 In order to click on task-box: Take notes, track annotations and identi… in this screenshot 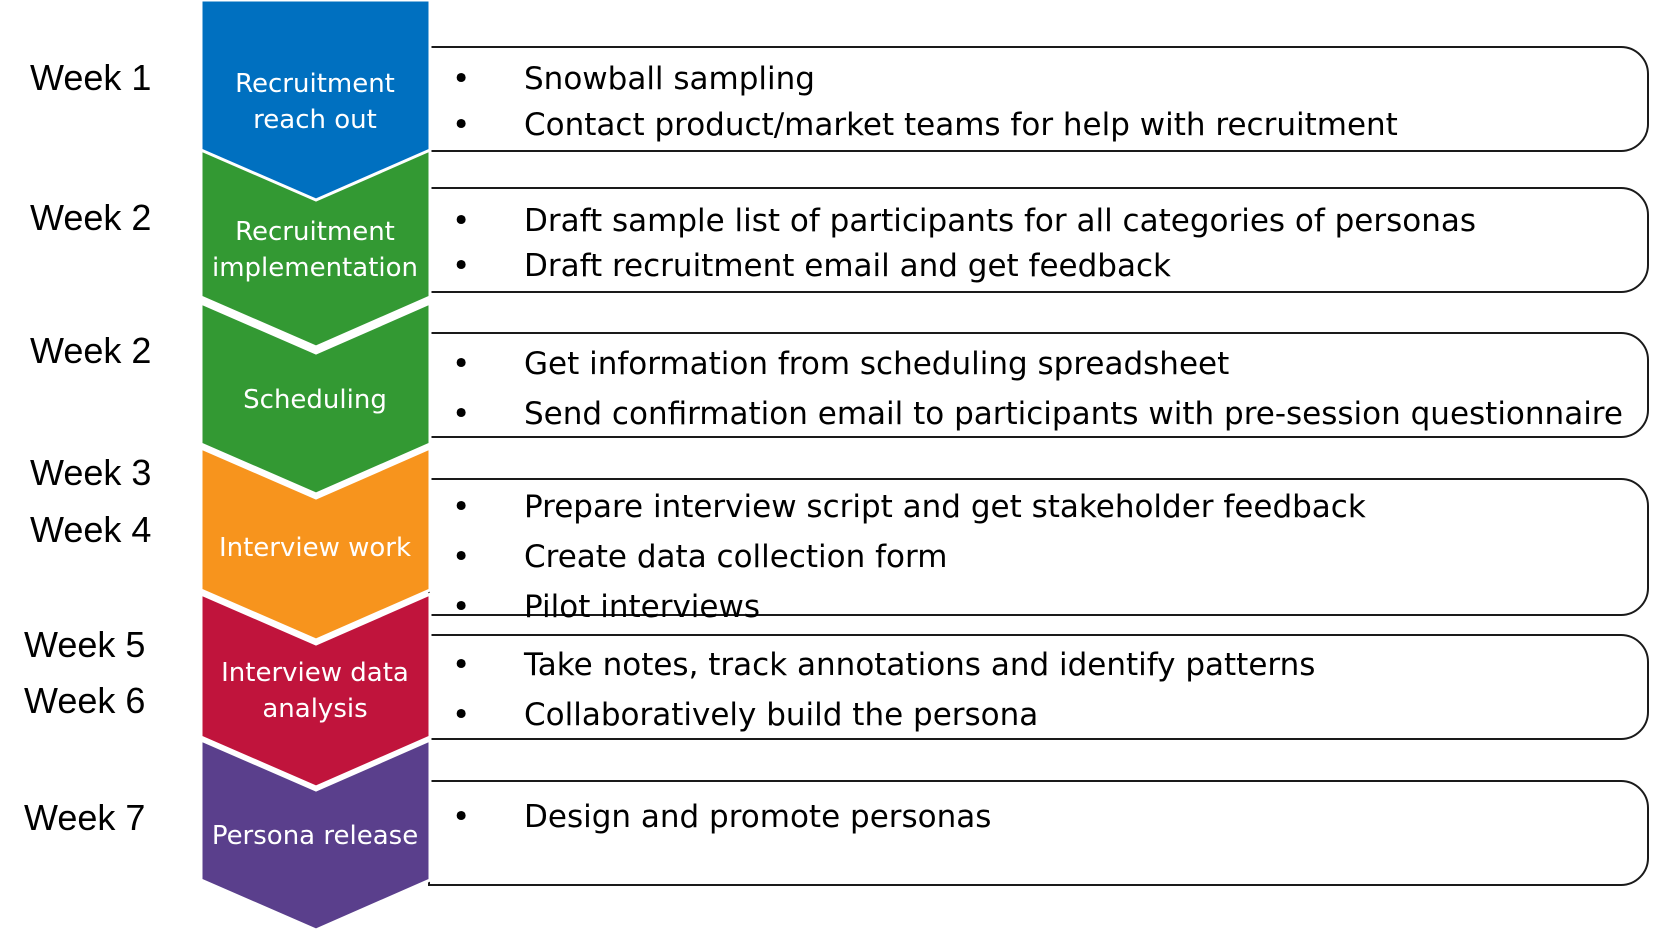, I will do `click(1038, 687)`.